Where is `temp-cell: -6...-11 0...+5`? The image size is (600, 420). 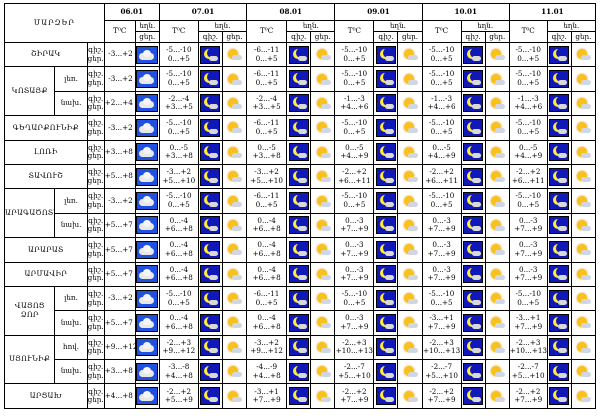
temp-cell: -6...-11 0...+5 is located at coordinates (267, 128).